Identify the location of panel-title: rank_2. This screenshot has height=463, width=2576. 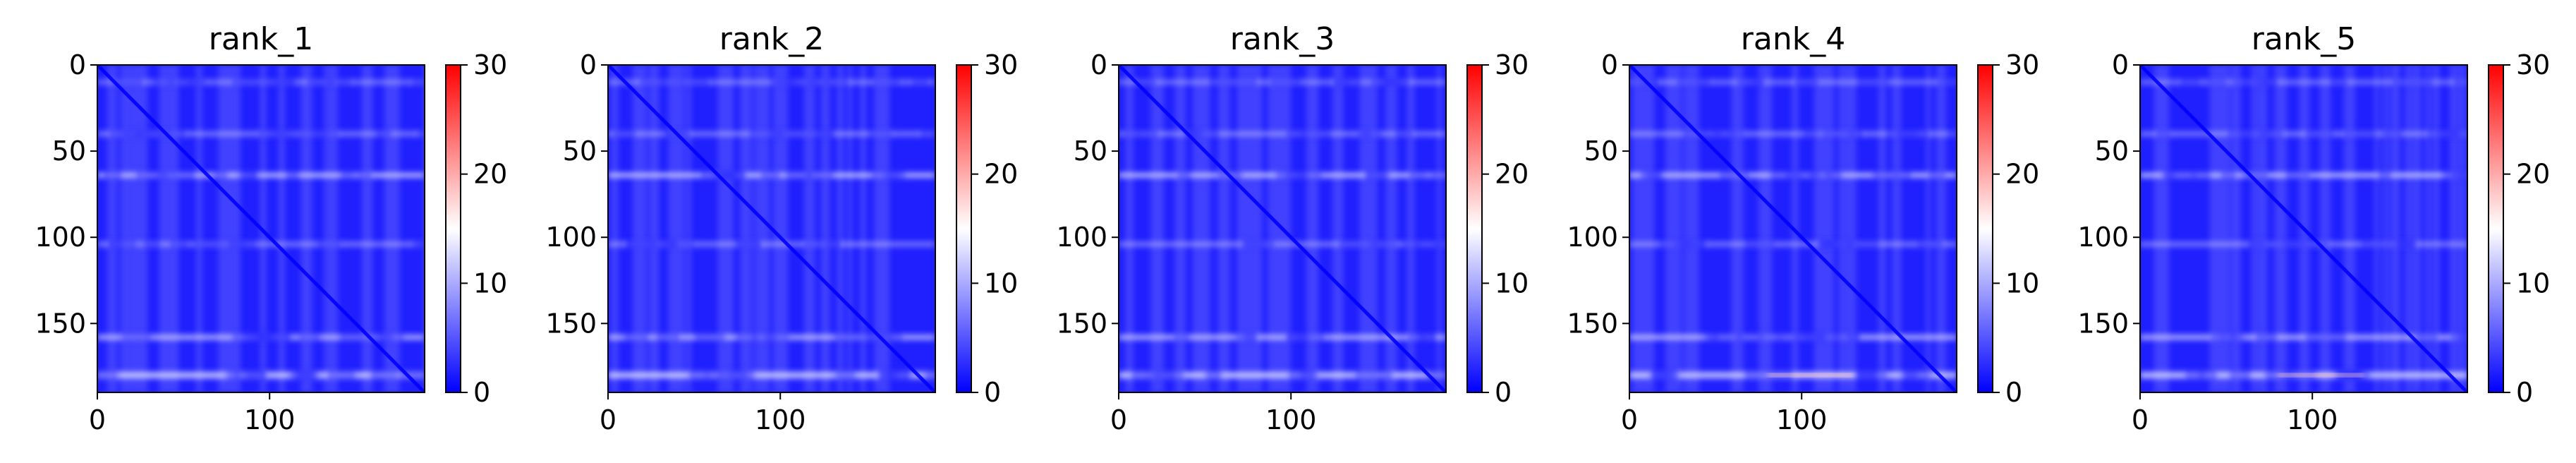
(772, 39).